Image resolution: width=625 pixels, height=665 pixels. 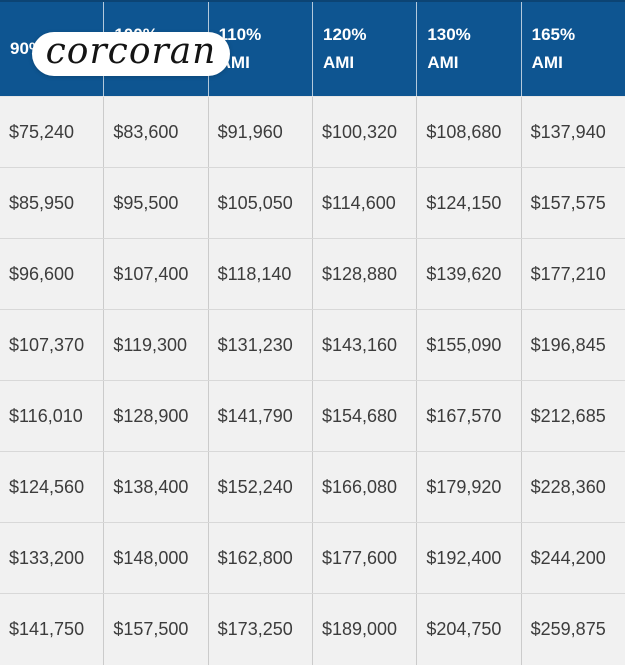 What do you see at coordinates (47, 486) in the screenshot?
I see `table-cell: $124,560` at bounding box center [47, 486].